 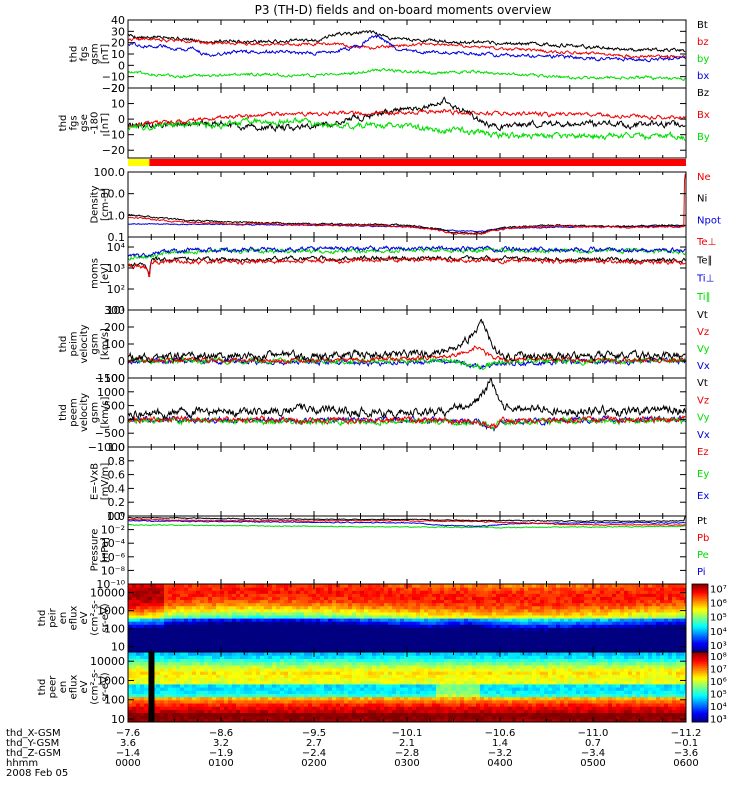 I want to click on y-axis-label-line: Pressure, so click(x=95, y=550).